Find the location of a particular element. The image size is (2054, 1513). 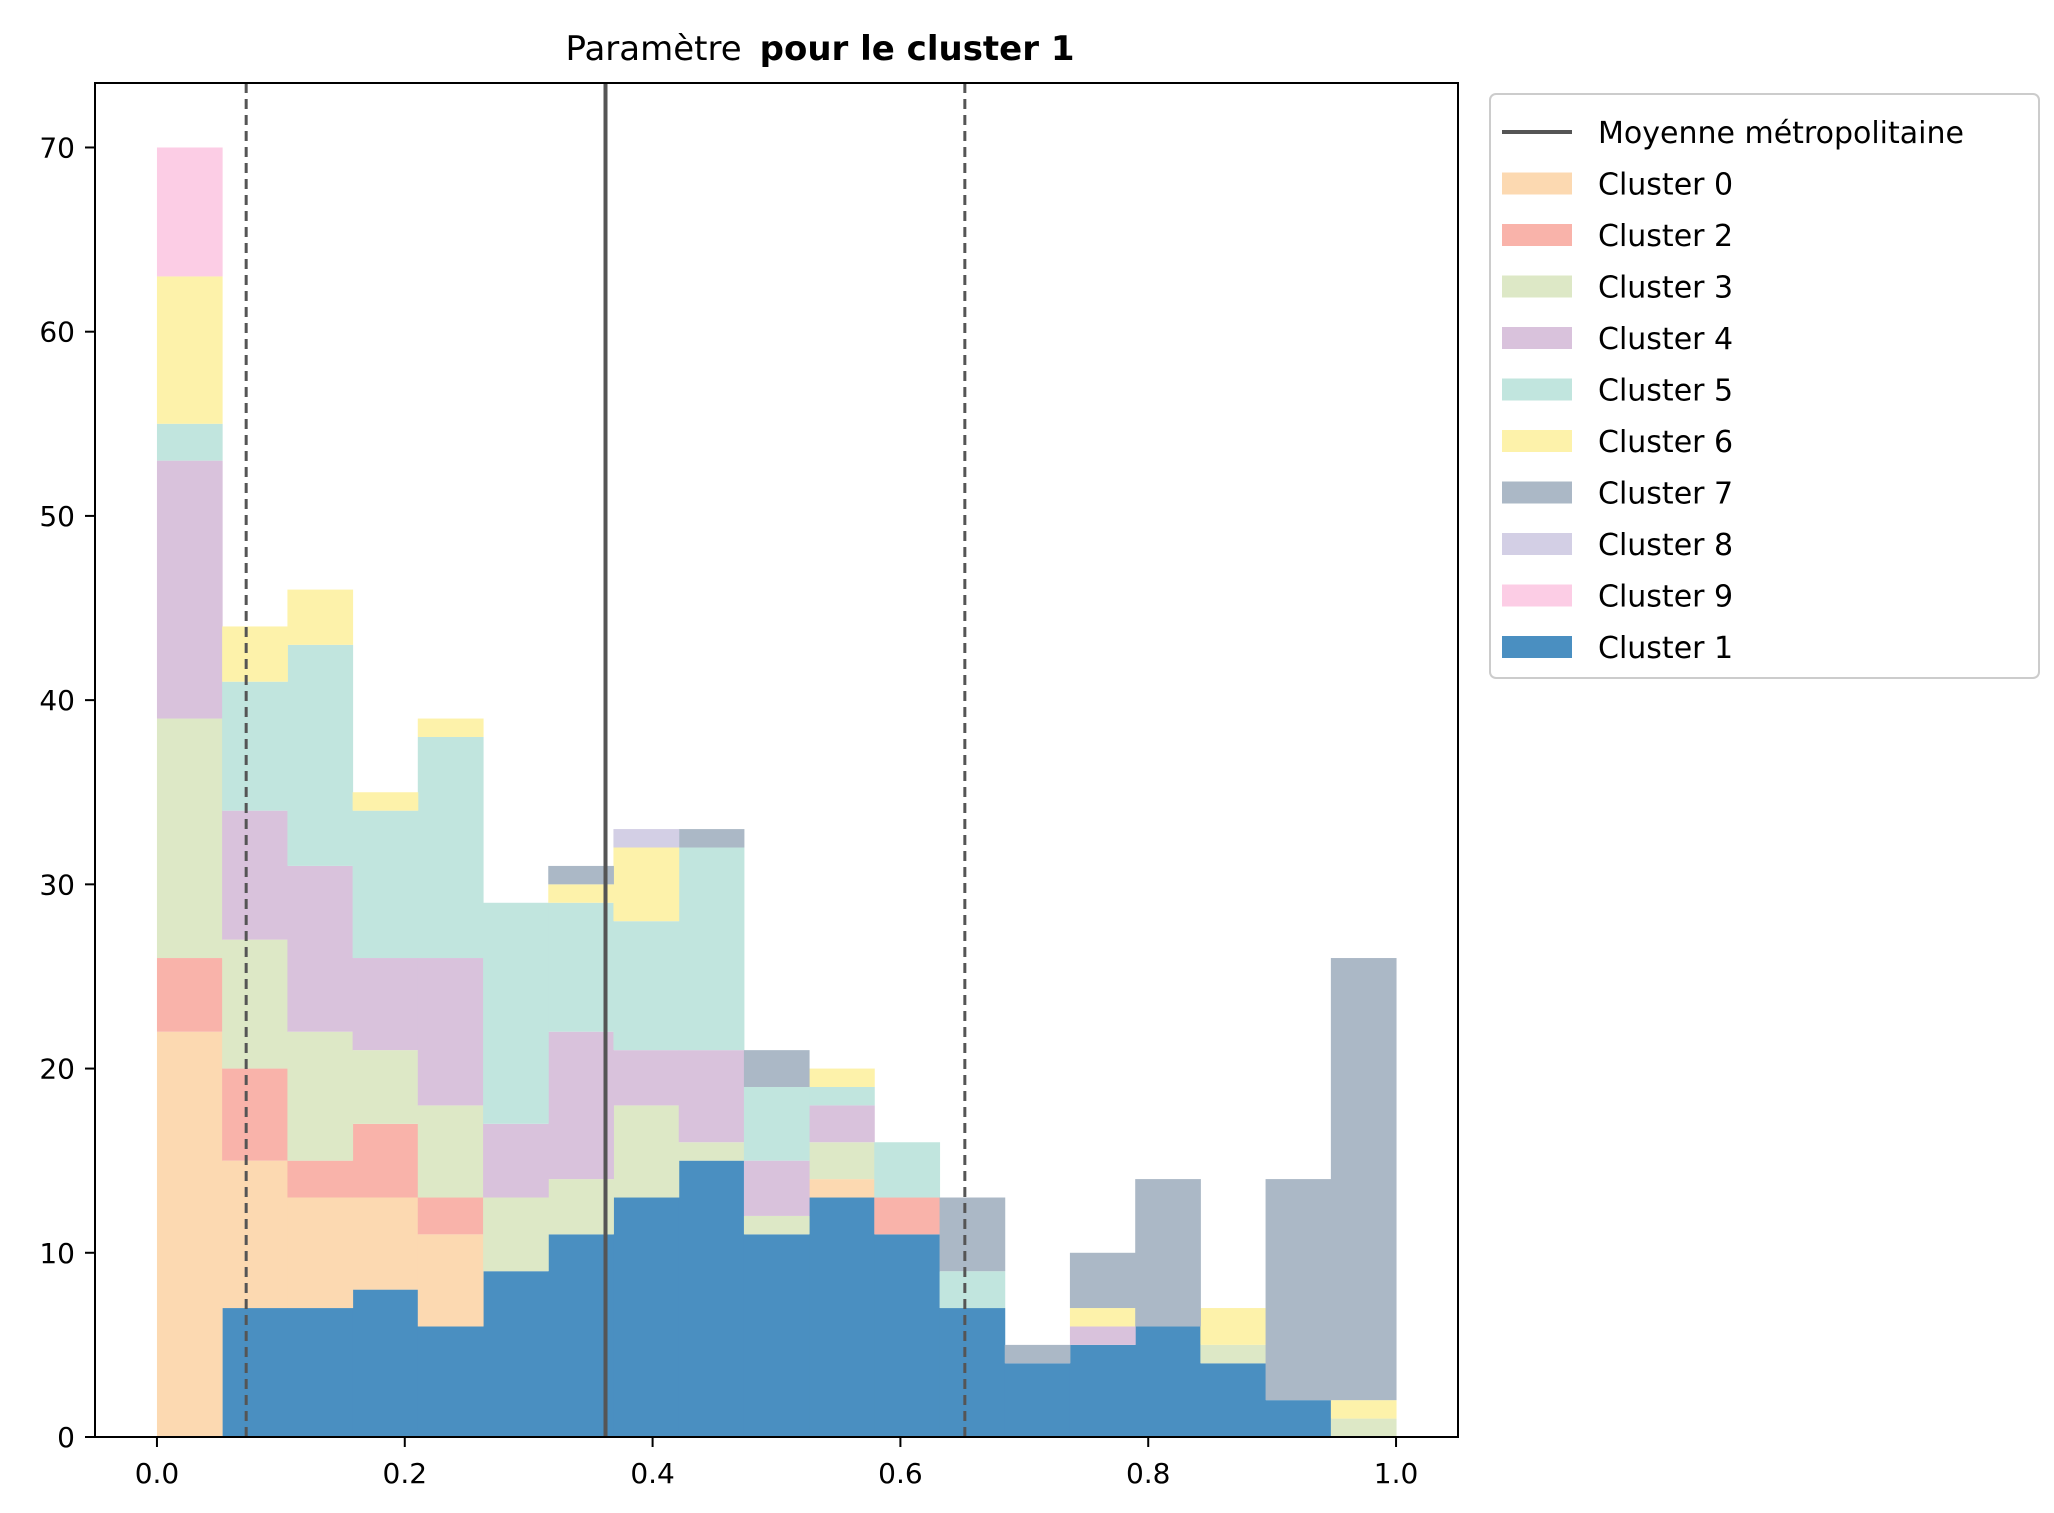

legend-item-moyenne-m-tropolitaine: Moyenne métropolitaine is located at coordinates (1733, 133).